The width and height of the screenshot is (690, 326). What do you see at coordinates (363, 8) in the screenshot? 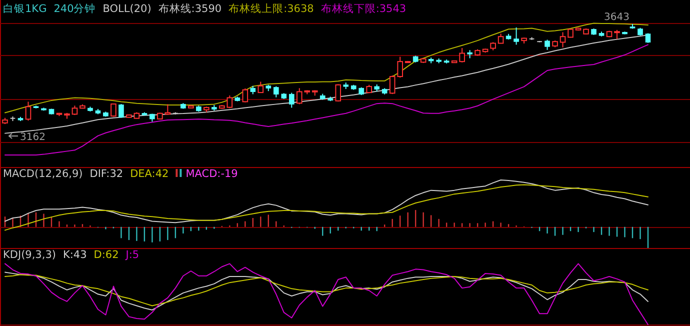
I see `text: 布林线下限:3543` at bounding box center [363, 8].